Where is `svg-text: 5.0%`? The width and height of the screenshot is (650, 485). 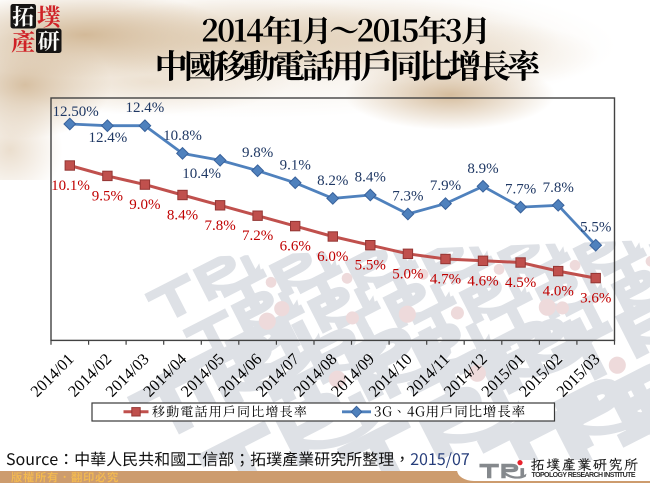 svg-text: 5.0% is located at coordinates (407, 274).